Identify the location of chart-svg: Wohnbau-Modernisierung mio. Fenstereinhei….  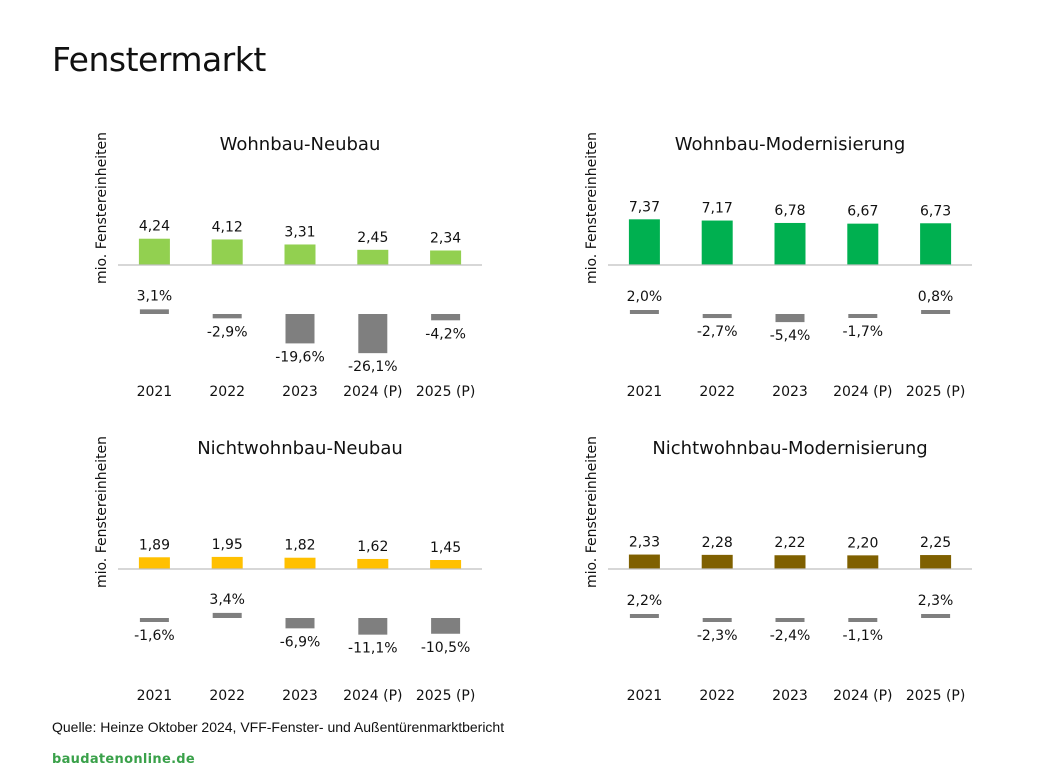
(778, 266).